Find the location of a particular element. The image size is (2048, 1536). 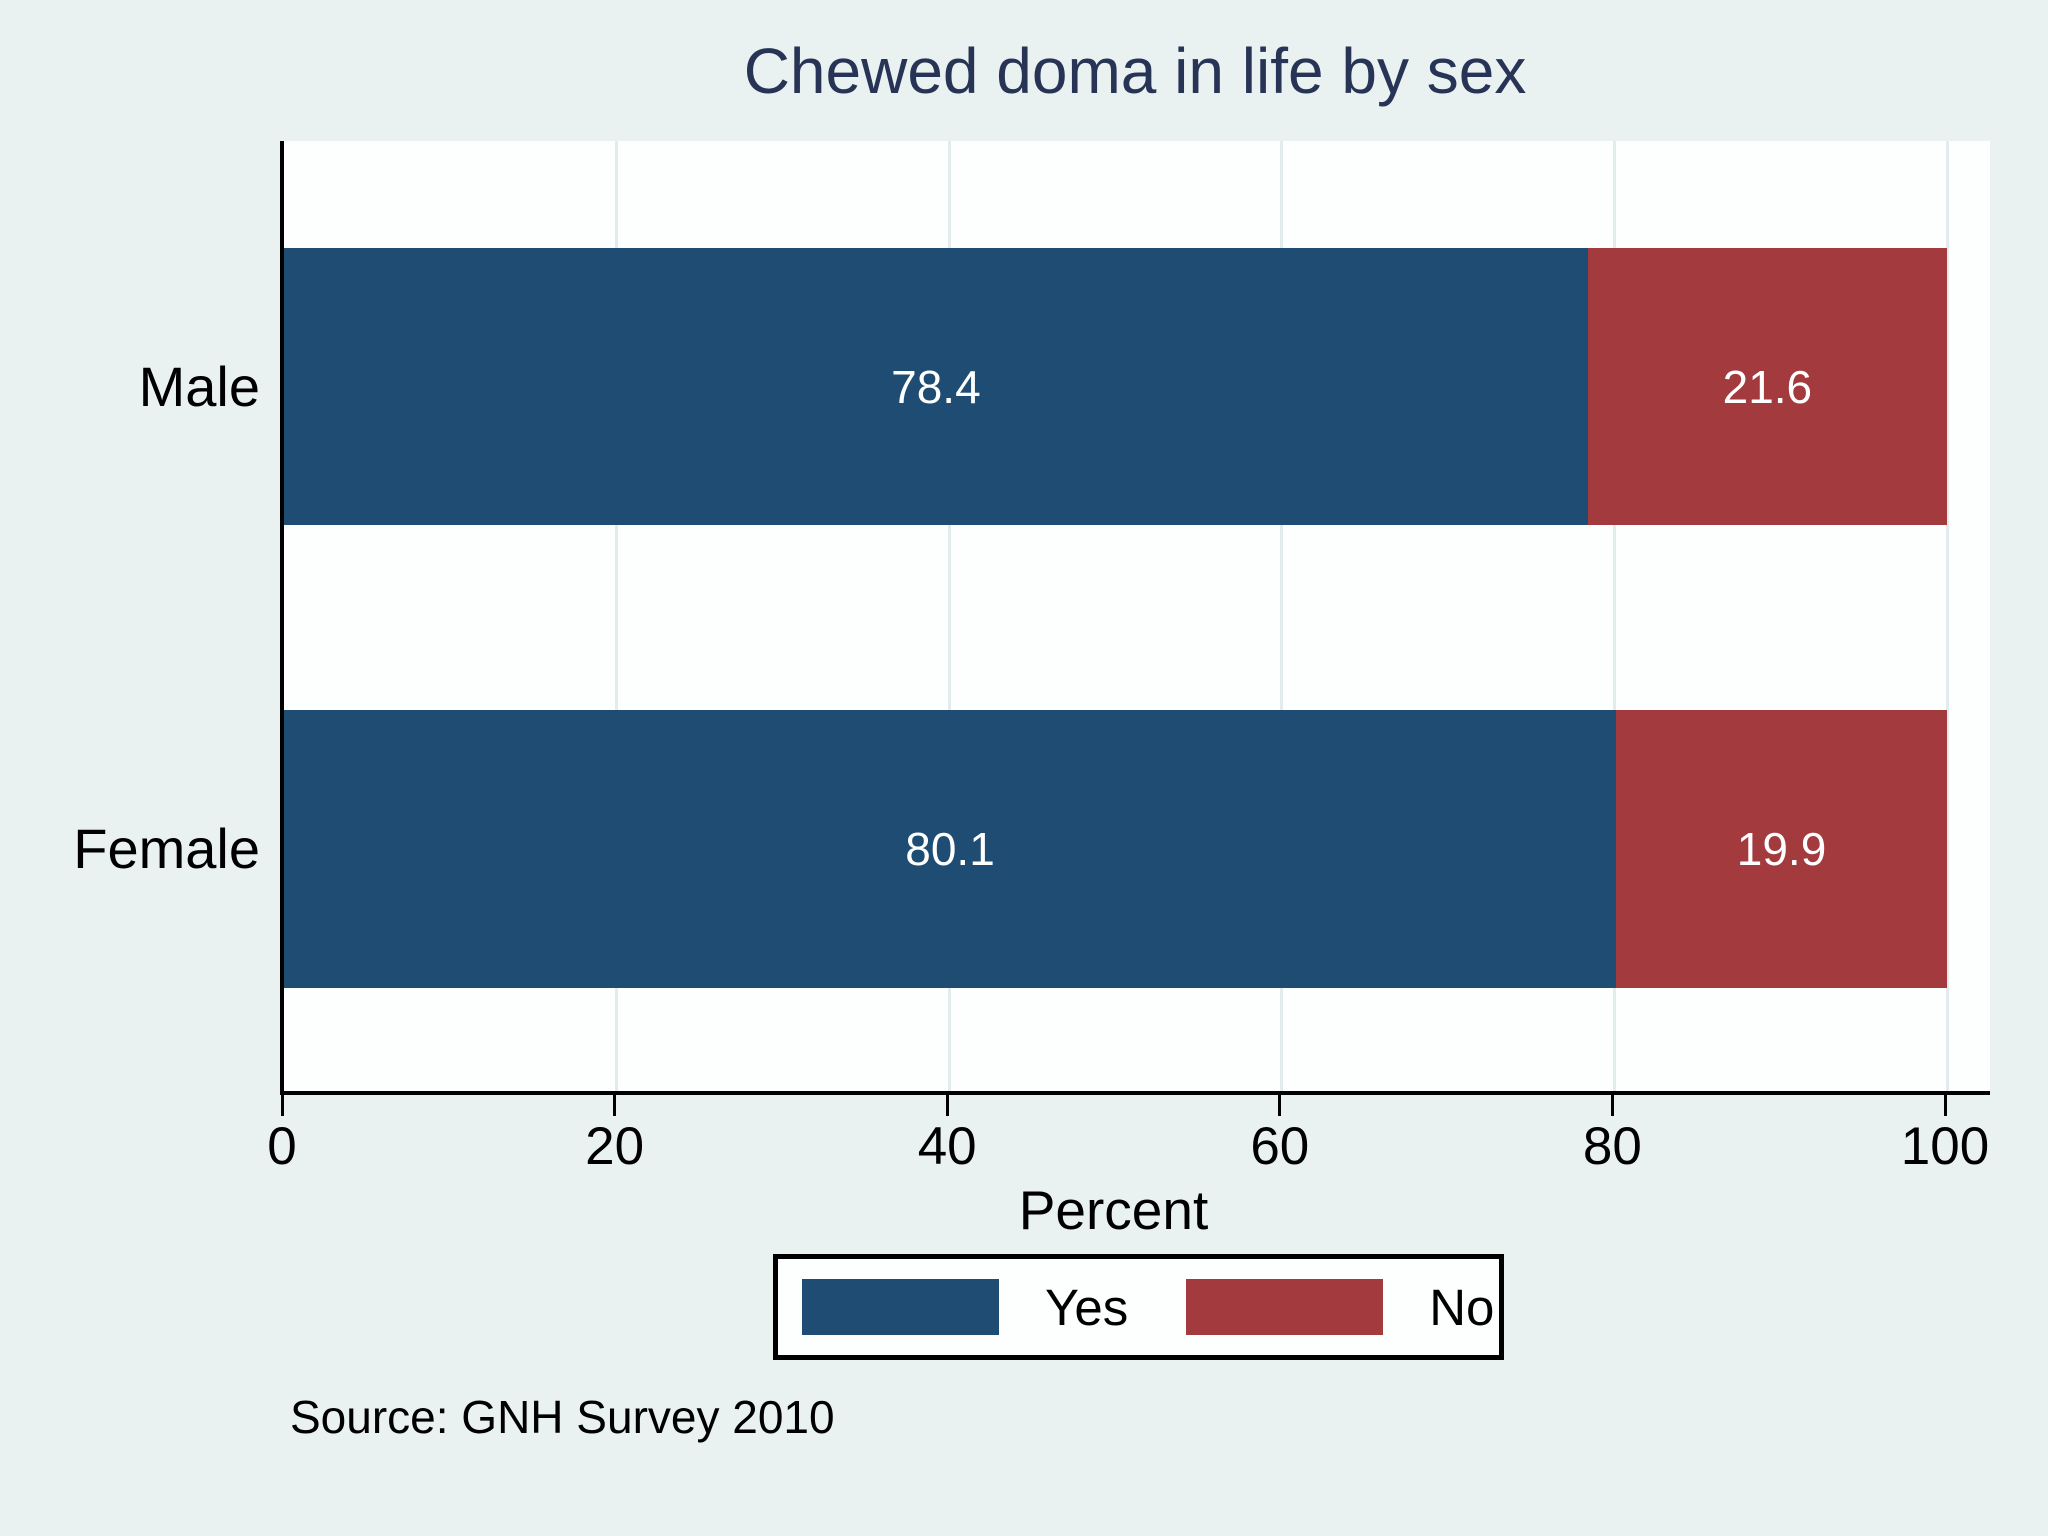

bar-segment-female-yes: 80.1 is located at coordinates (950, 849).